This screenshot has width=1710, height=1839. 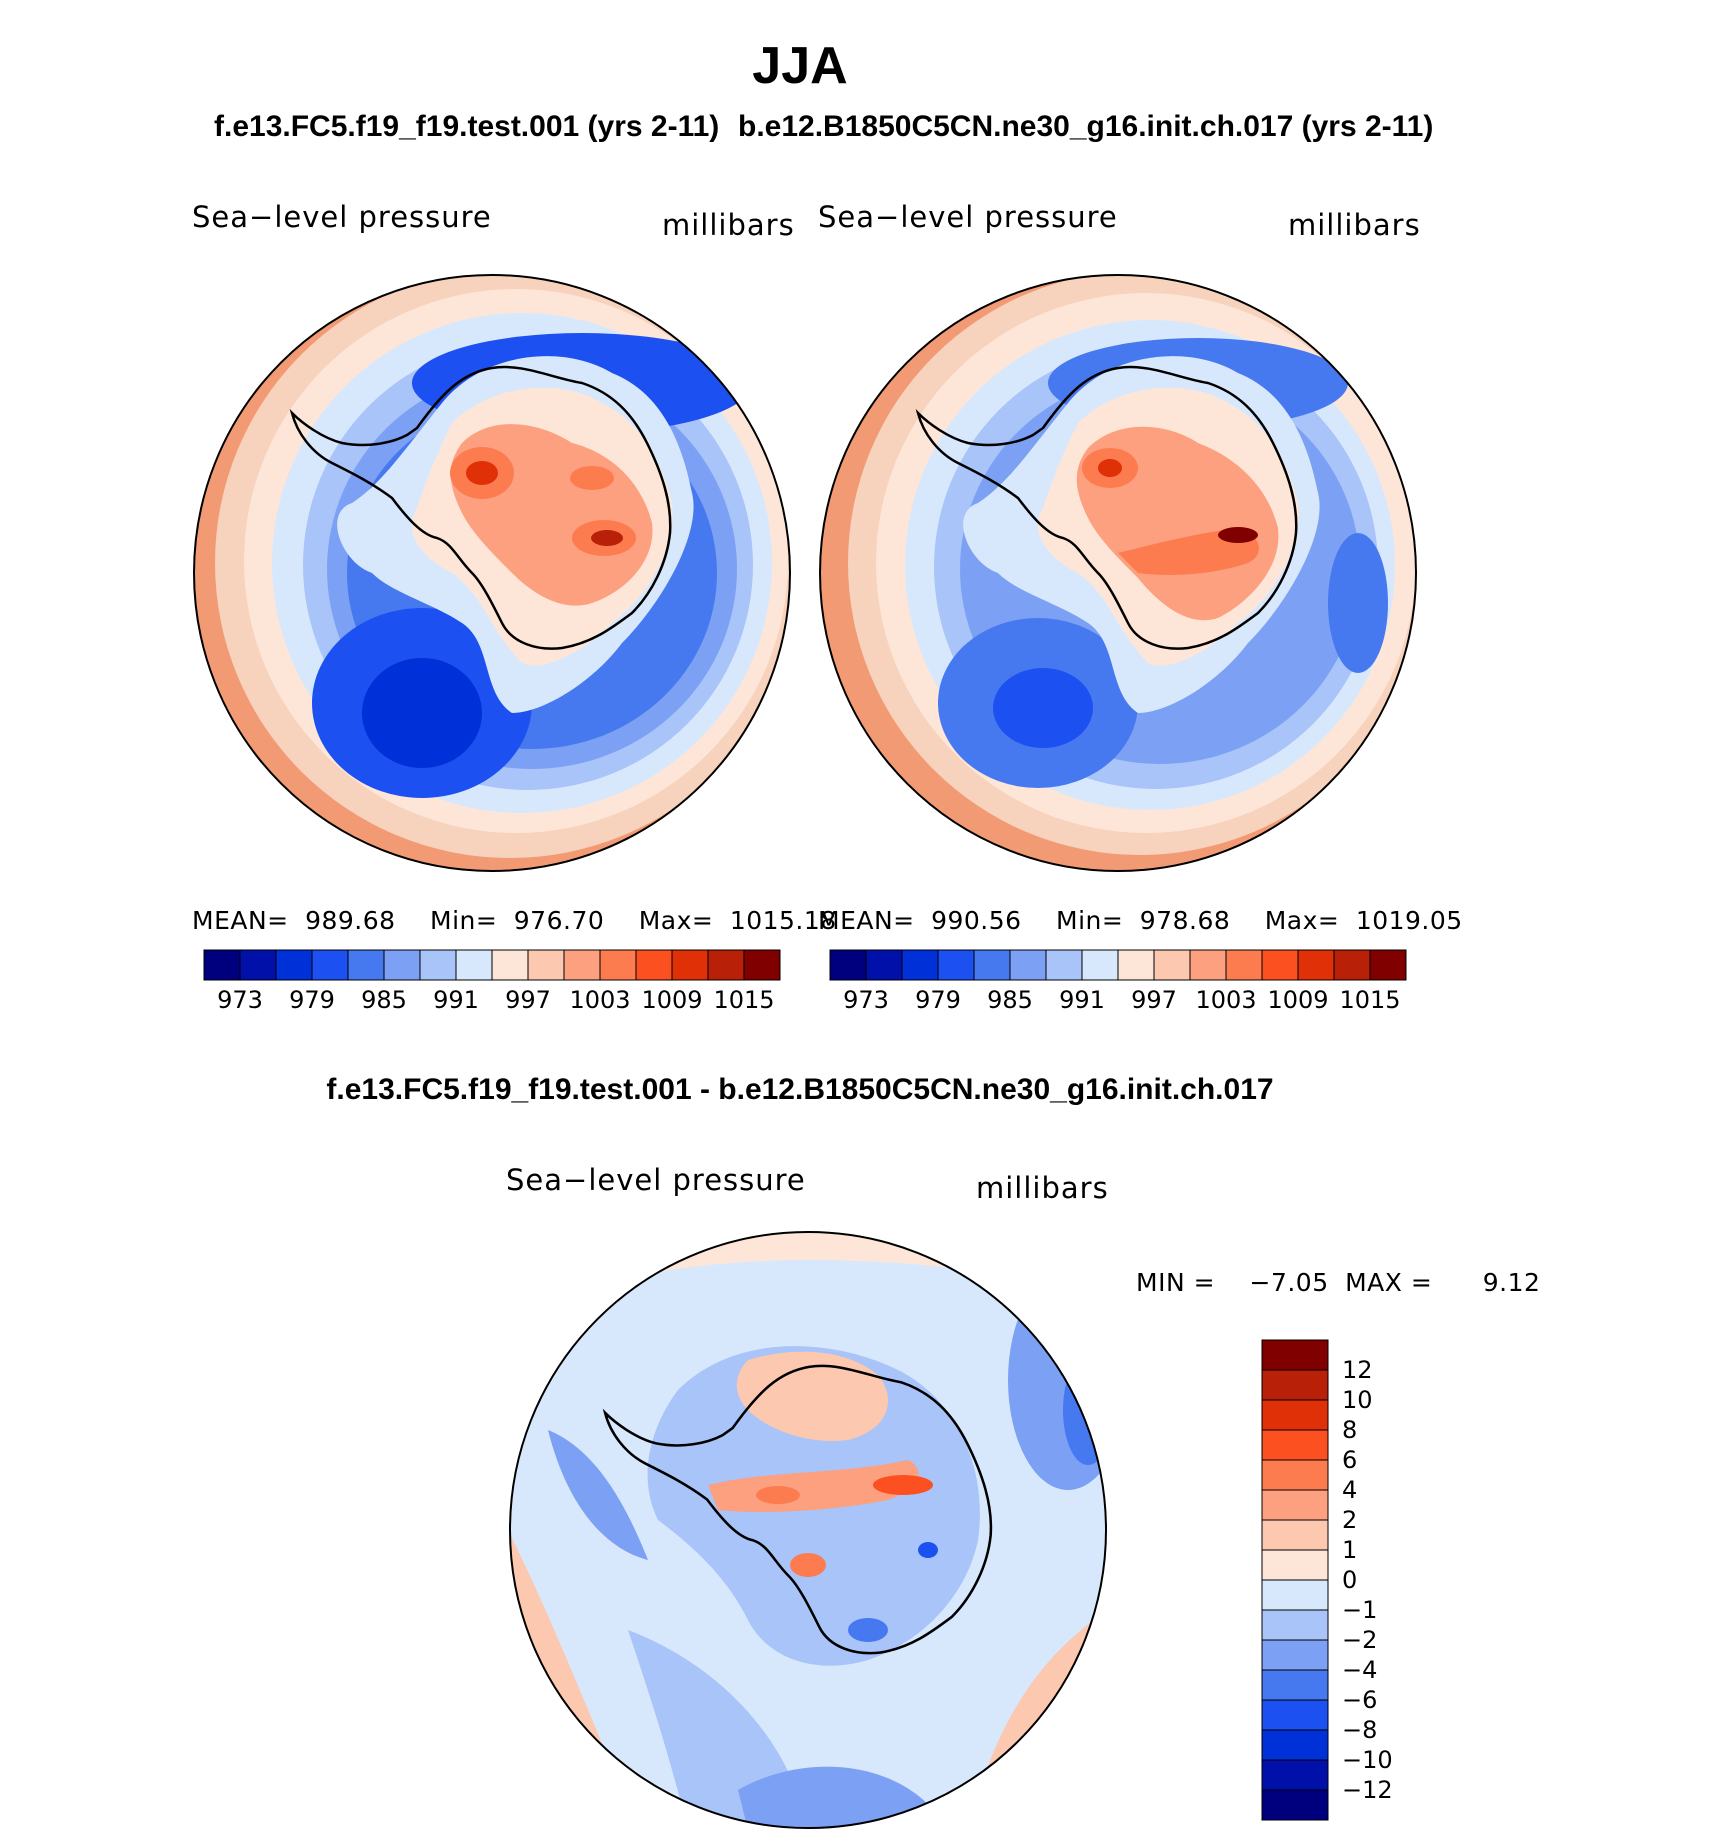 I want to click on colorbar-tick-label: 4, so click(x=1349, y=1490).